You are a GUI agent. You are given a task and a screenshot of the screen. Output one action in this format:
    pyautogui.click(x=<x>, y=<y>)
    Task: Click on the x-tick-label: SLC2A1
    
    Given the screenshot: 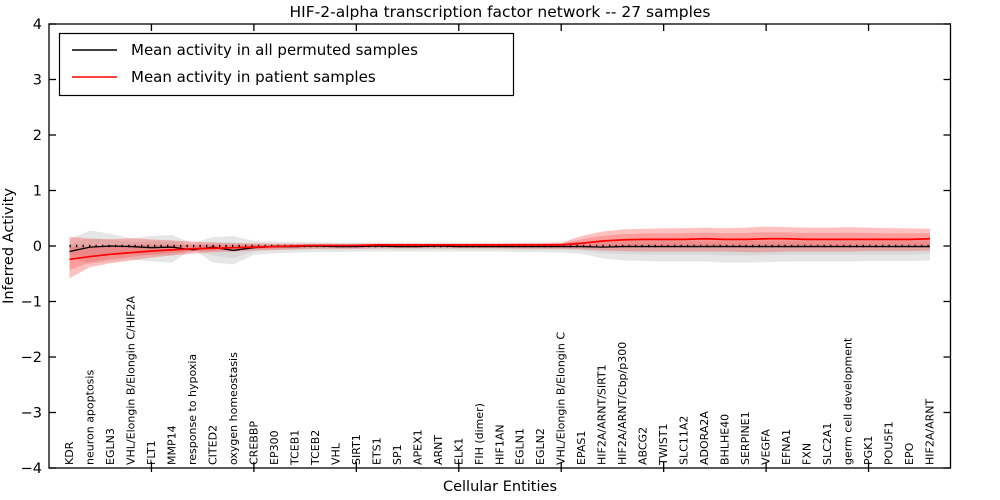 What is the action you would take?
    pyautogui.click(x=827, y=444)
    